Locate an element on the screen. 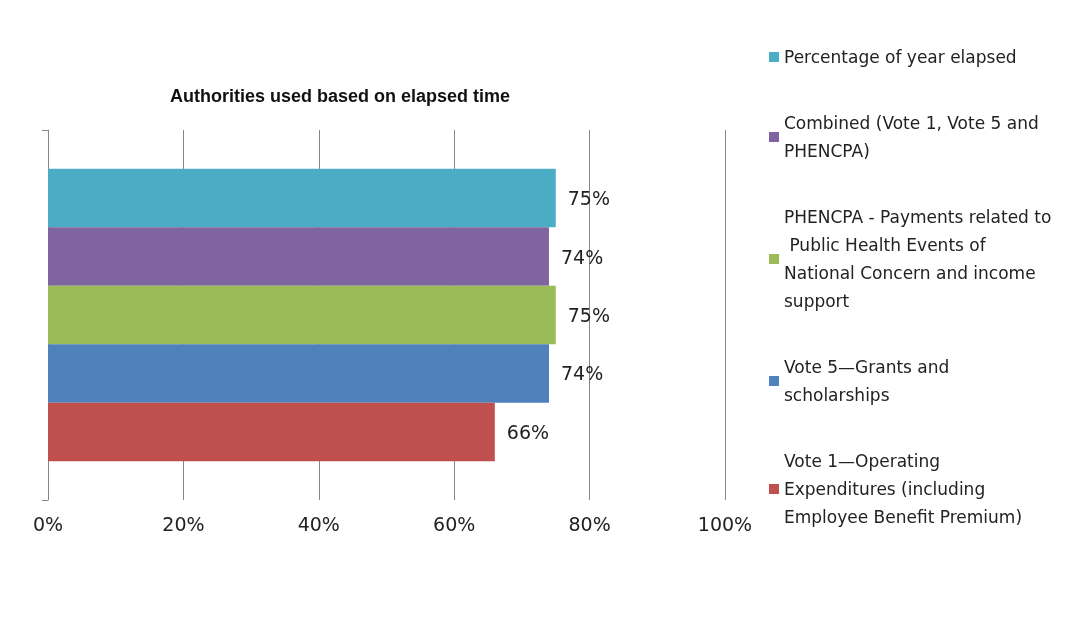 This screenshot has width=1089, height=620. x-tick-label: 20% is located at coordinates (183, 523).